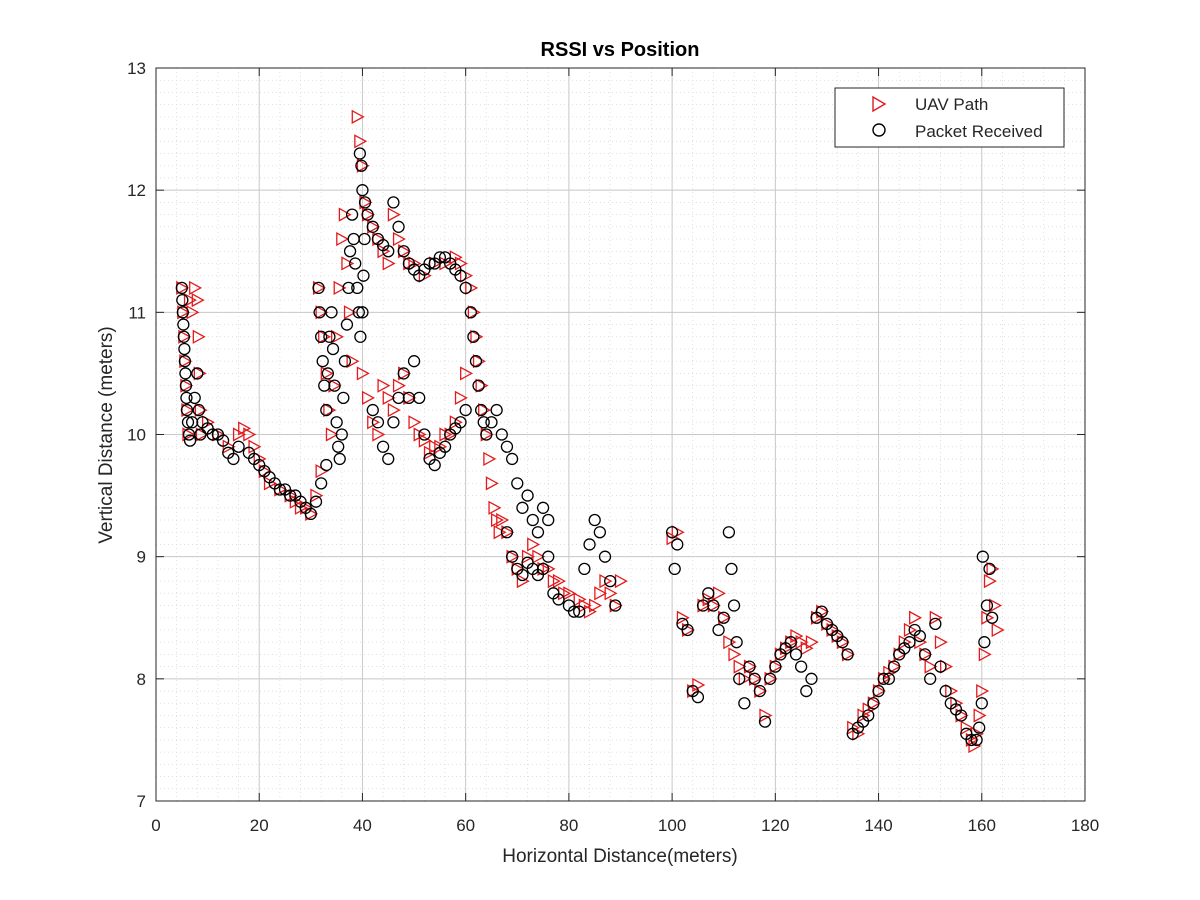 Image resolution: width=1200 pixels, height=900 pixels. I want to click on y-tick-label: 12, so click(136, 190).